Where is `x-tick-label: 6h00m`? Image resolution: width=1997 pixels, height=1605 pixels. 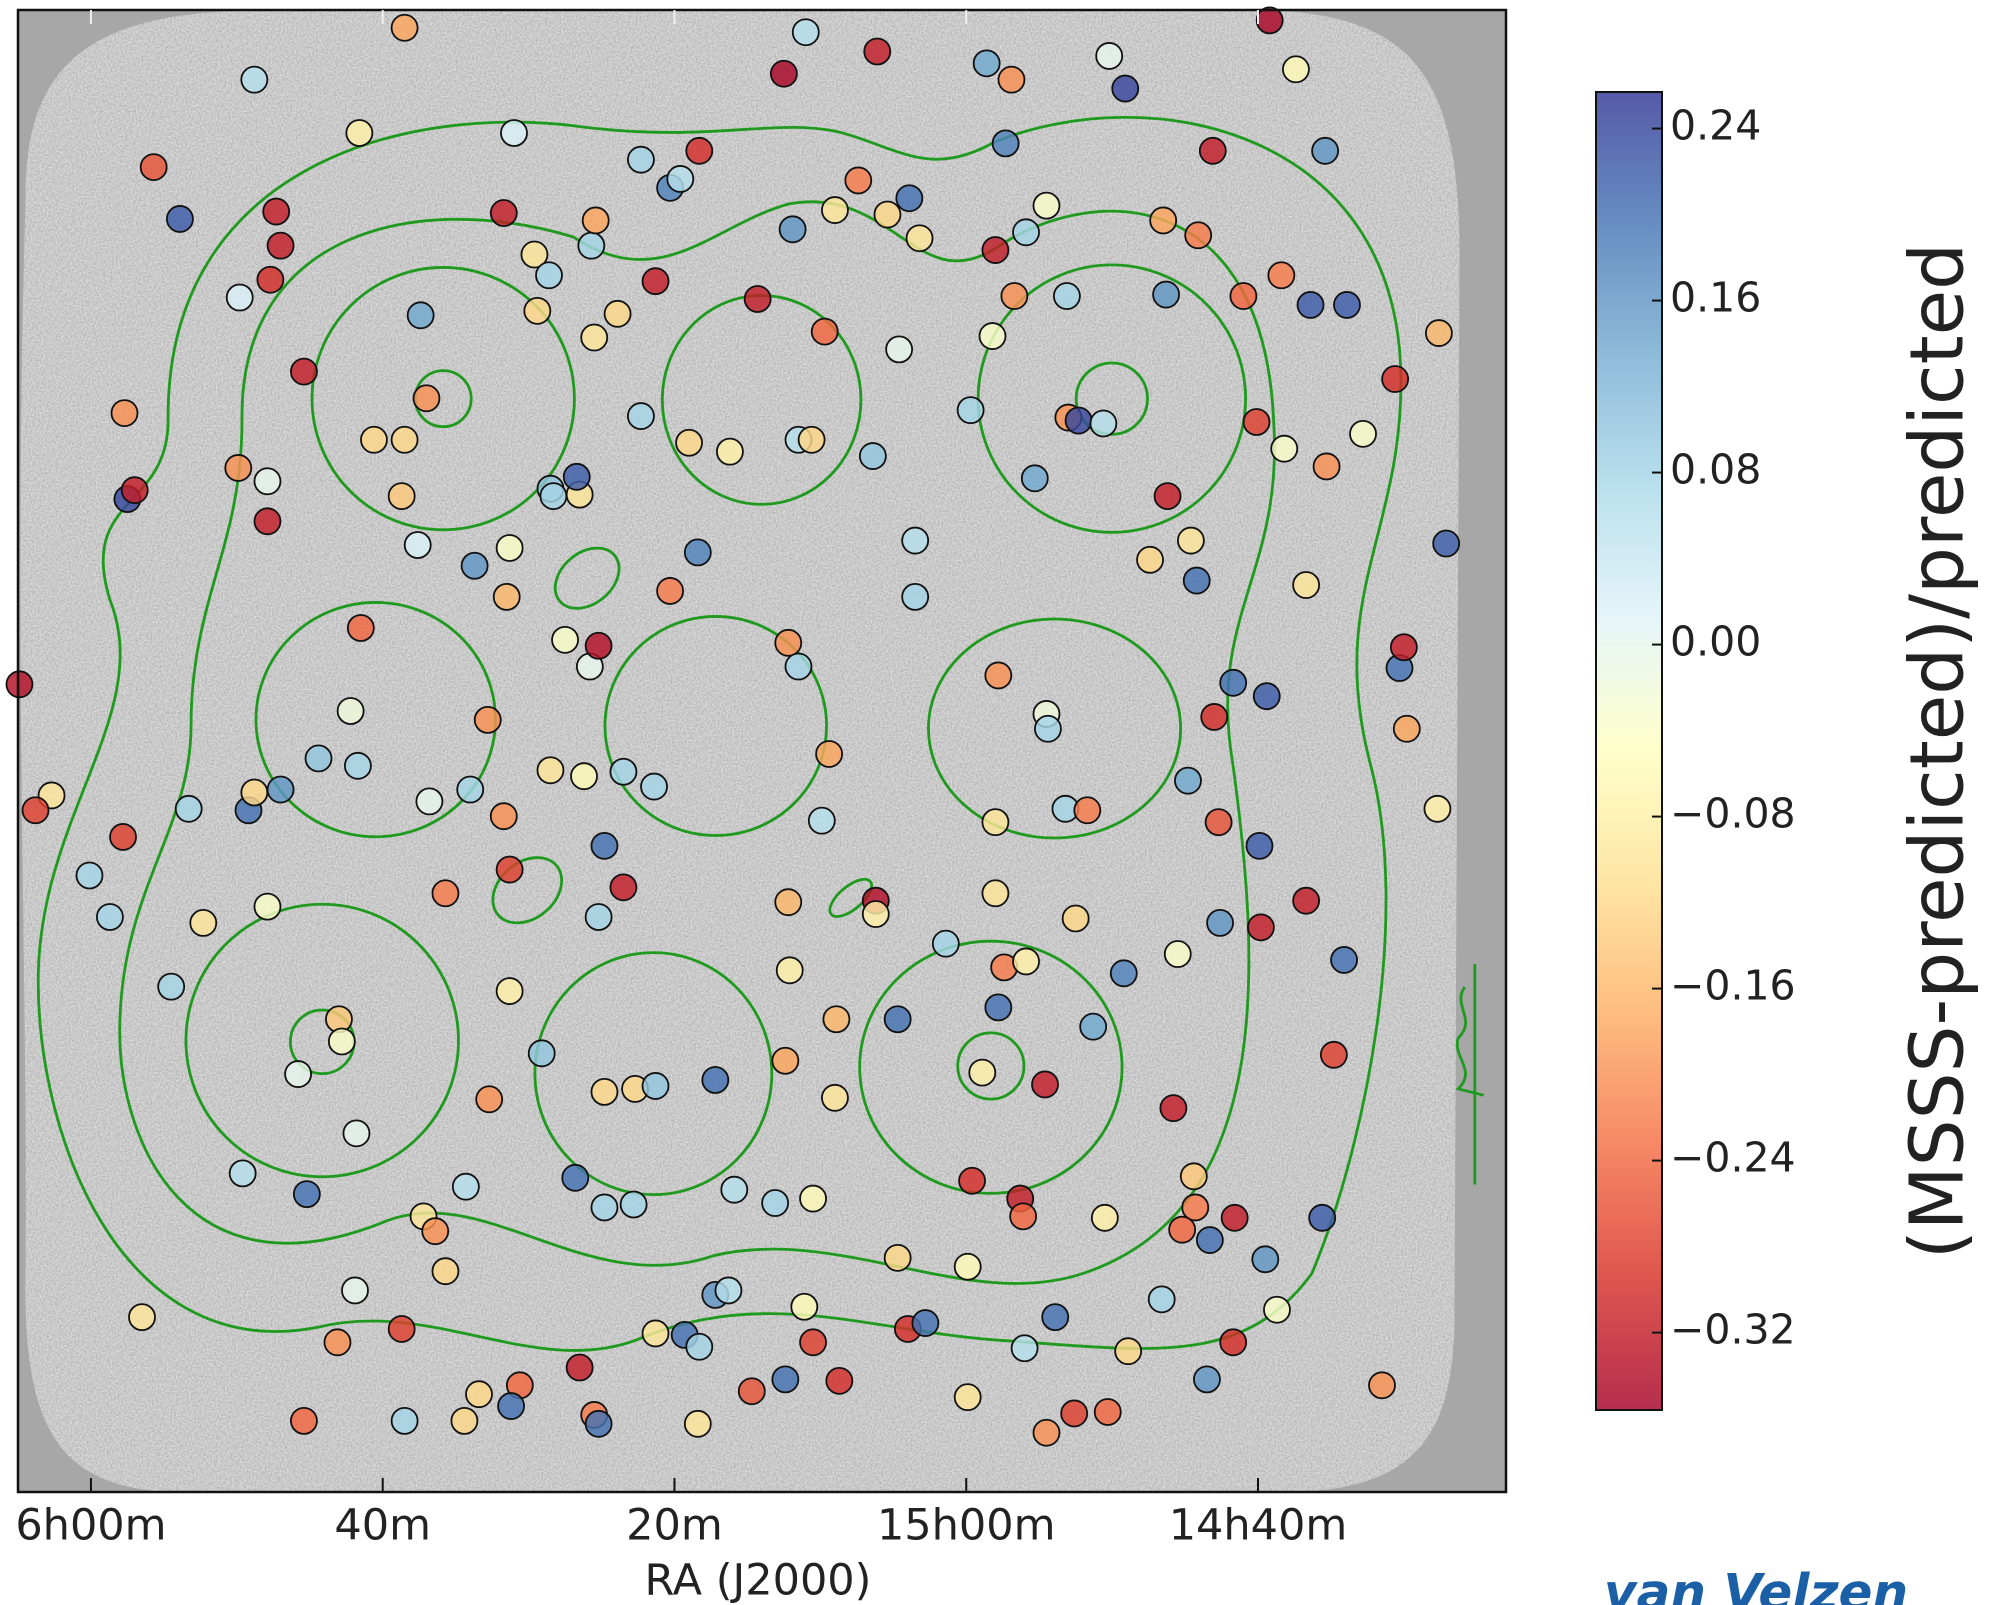
x-tick-label: 6h00m is located at coordinates (90, 1526).